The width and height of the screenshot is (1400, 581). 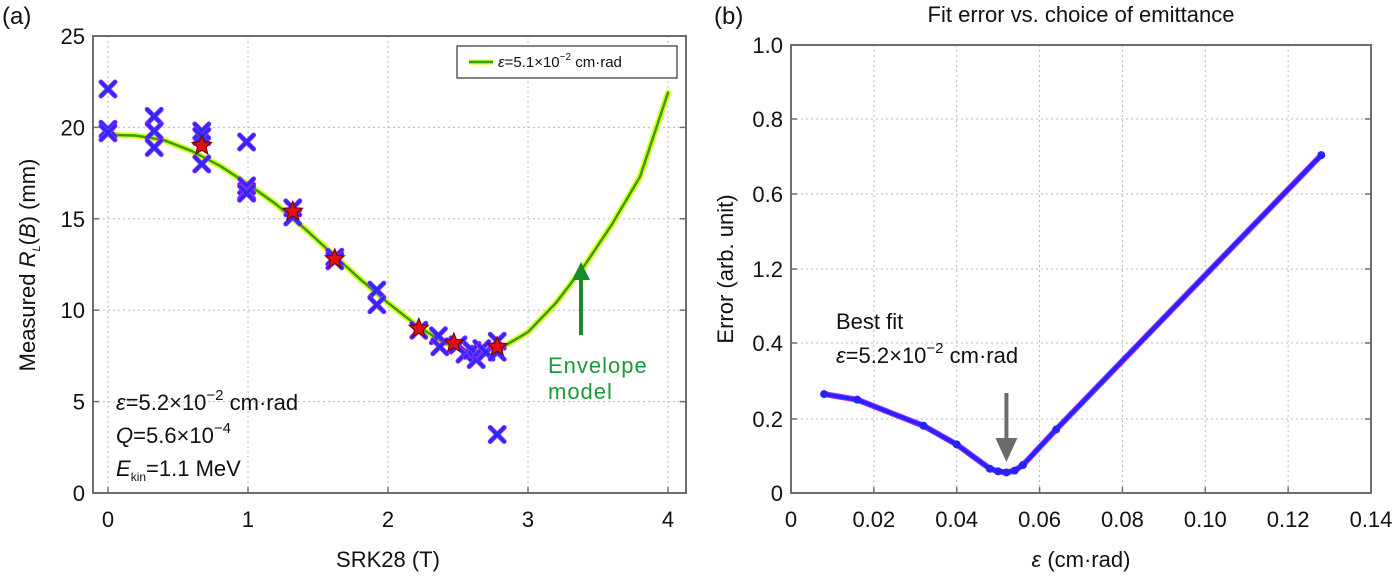 I want to click on y-tick-label: 0.8, so click(x=767, y=119).